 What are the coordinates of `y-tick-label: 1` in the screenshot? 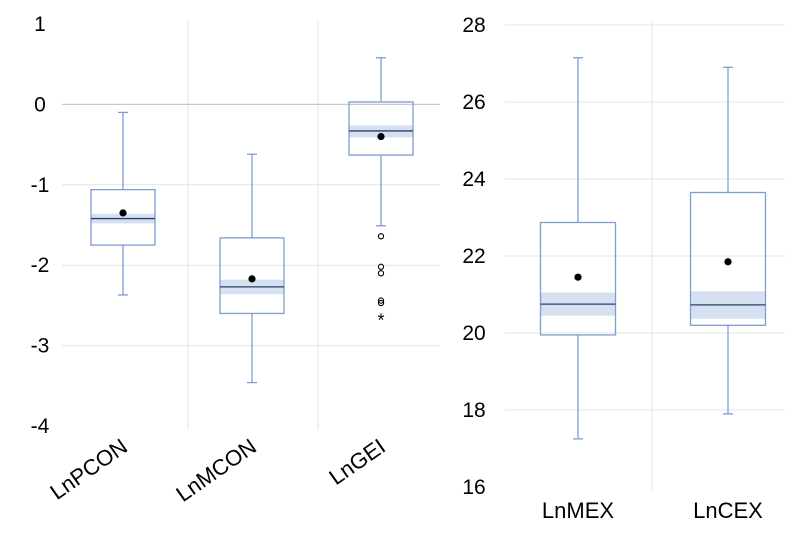 It's located at (40, 24).